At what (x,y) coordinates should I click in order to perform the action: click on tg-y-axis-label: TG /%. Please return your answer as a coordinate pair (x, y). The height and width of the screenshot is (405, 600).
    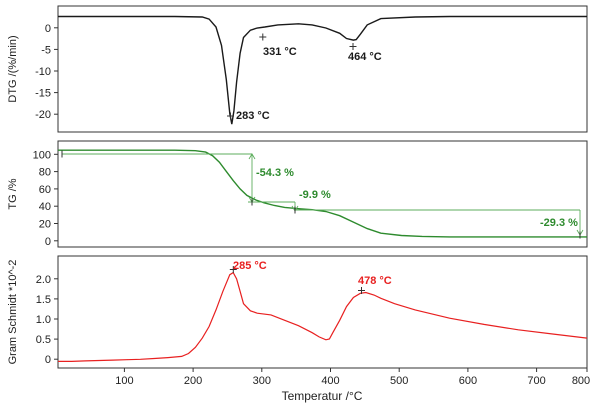
    Looking at the image, I should click on (13, 193).